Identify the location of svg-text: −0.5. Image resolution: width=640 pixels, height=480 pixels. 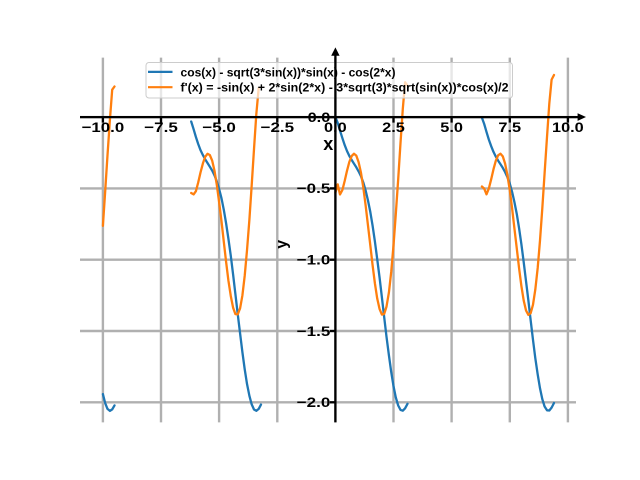
(314, 188).